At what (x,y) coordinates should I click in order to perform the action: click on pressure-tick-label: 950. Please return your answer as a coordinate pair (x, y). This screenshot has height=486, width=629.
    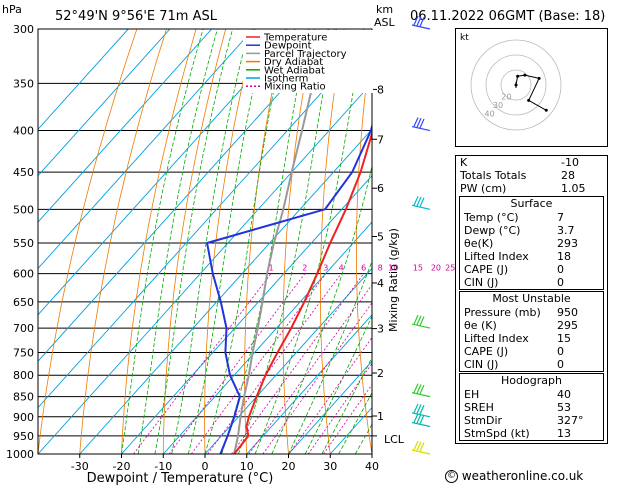
    Looking at the image, I should click on (23, 436).